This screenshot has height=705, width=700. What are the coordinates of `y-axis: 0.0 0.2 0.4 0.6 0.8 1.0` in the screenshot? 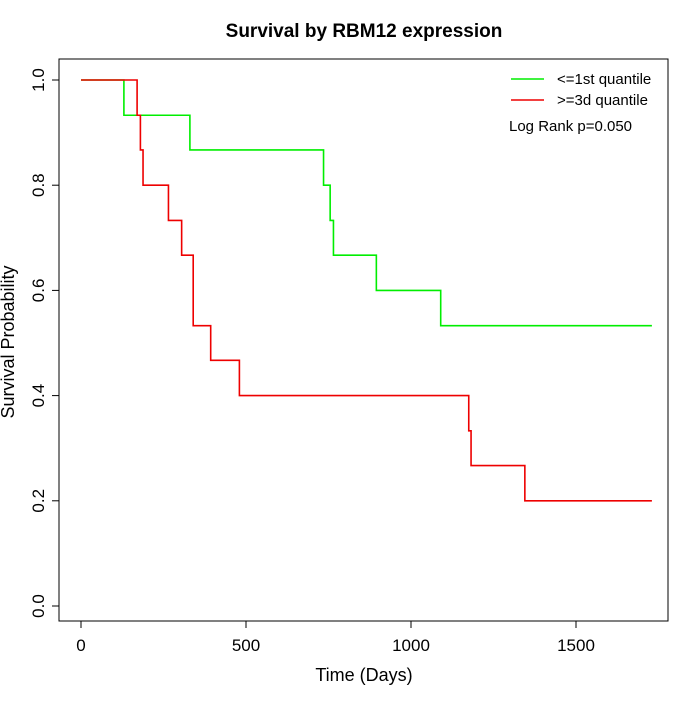 It's located at (44, 343).